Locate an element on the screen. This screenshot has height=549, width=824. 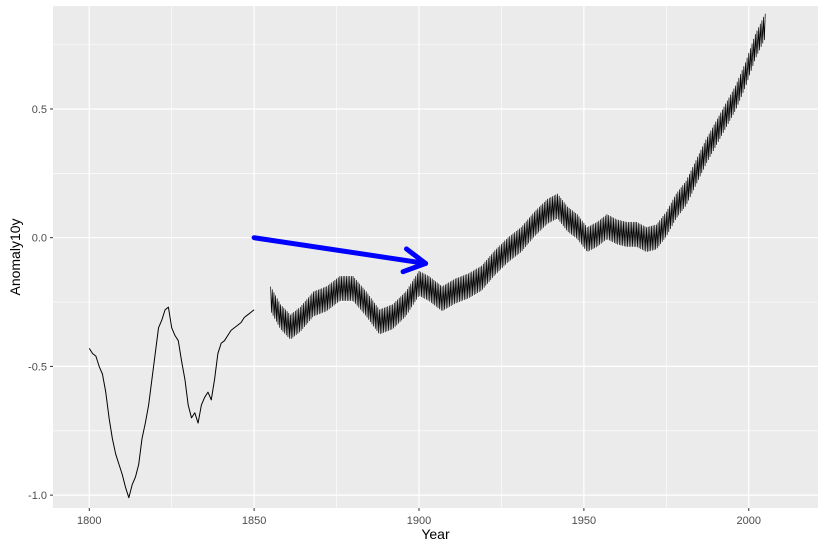
y-axis-ticks: -1.0 -0.5 0.0 0.5 is located at coordinates (40, 303).